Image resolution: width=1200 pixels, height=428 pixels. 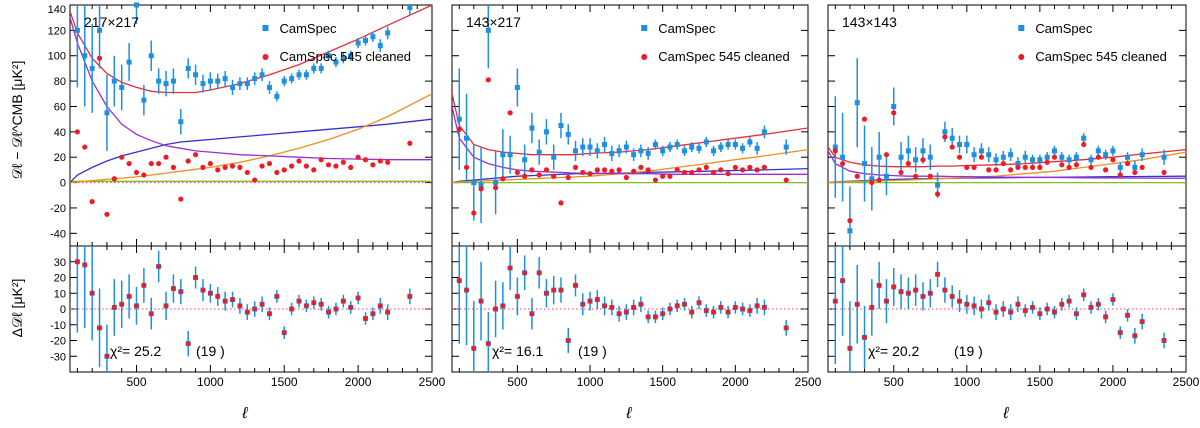 What do you see at coordinates (57, 31) in the screenshot?
I see `top-y-tick-label: 120` at bounding box center [57, 31].